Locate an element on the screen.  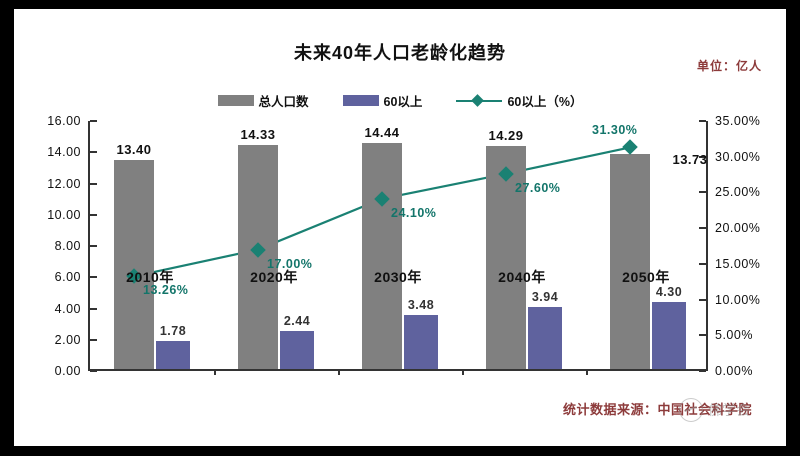
line-label-elderly-percent: 17.00% is located at coordinates (290, 263).